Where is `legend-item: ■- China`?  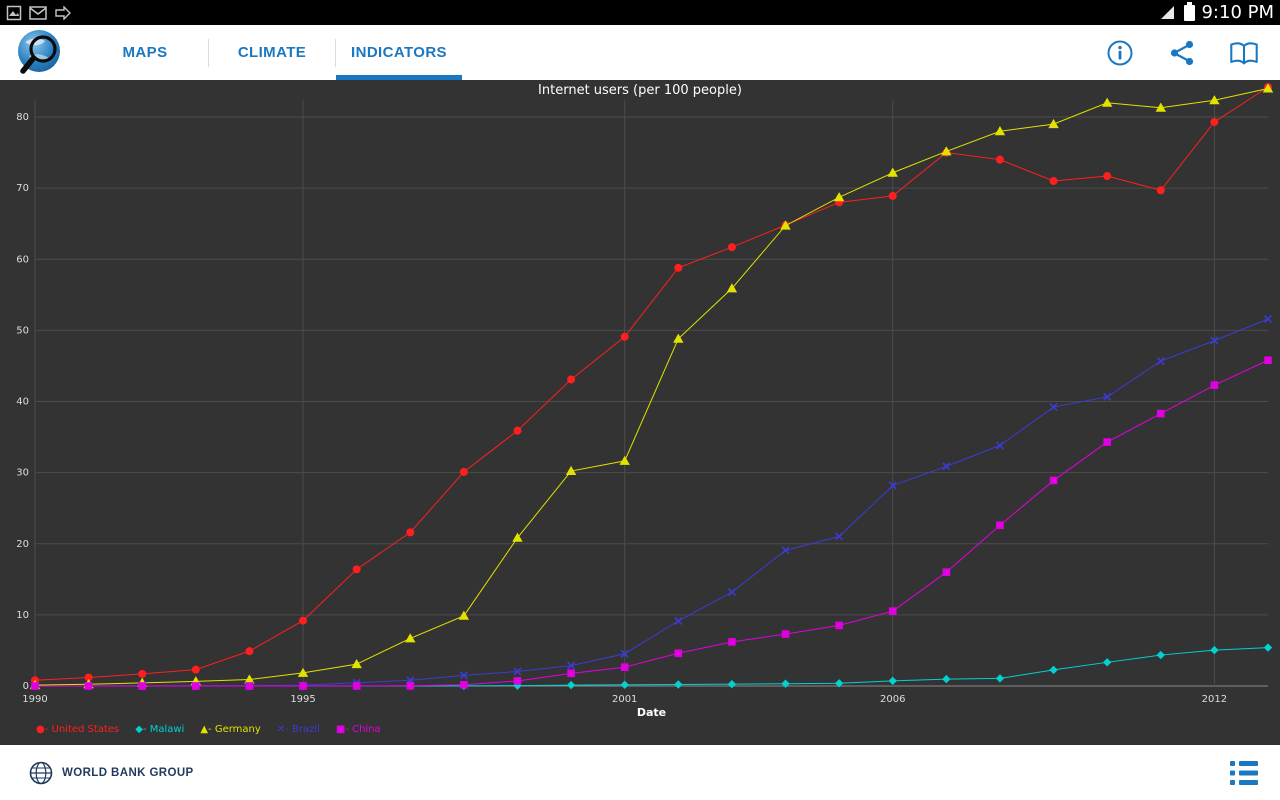
legend-item: ■- China is located at coordinates (358, 729).